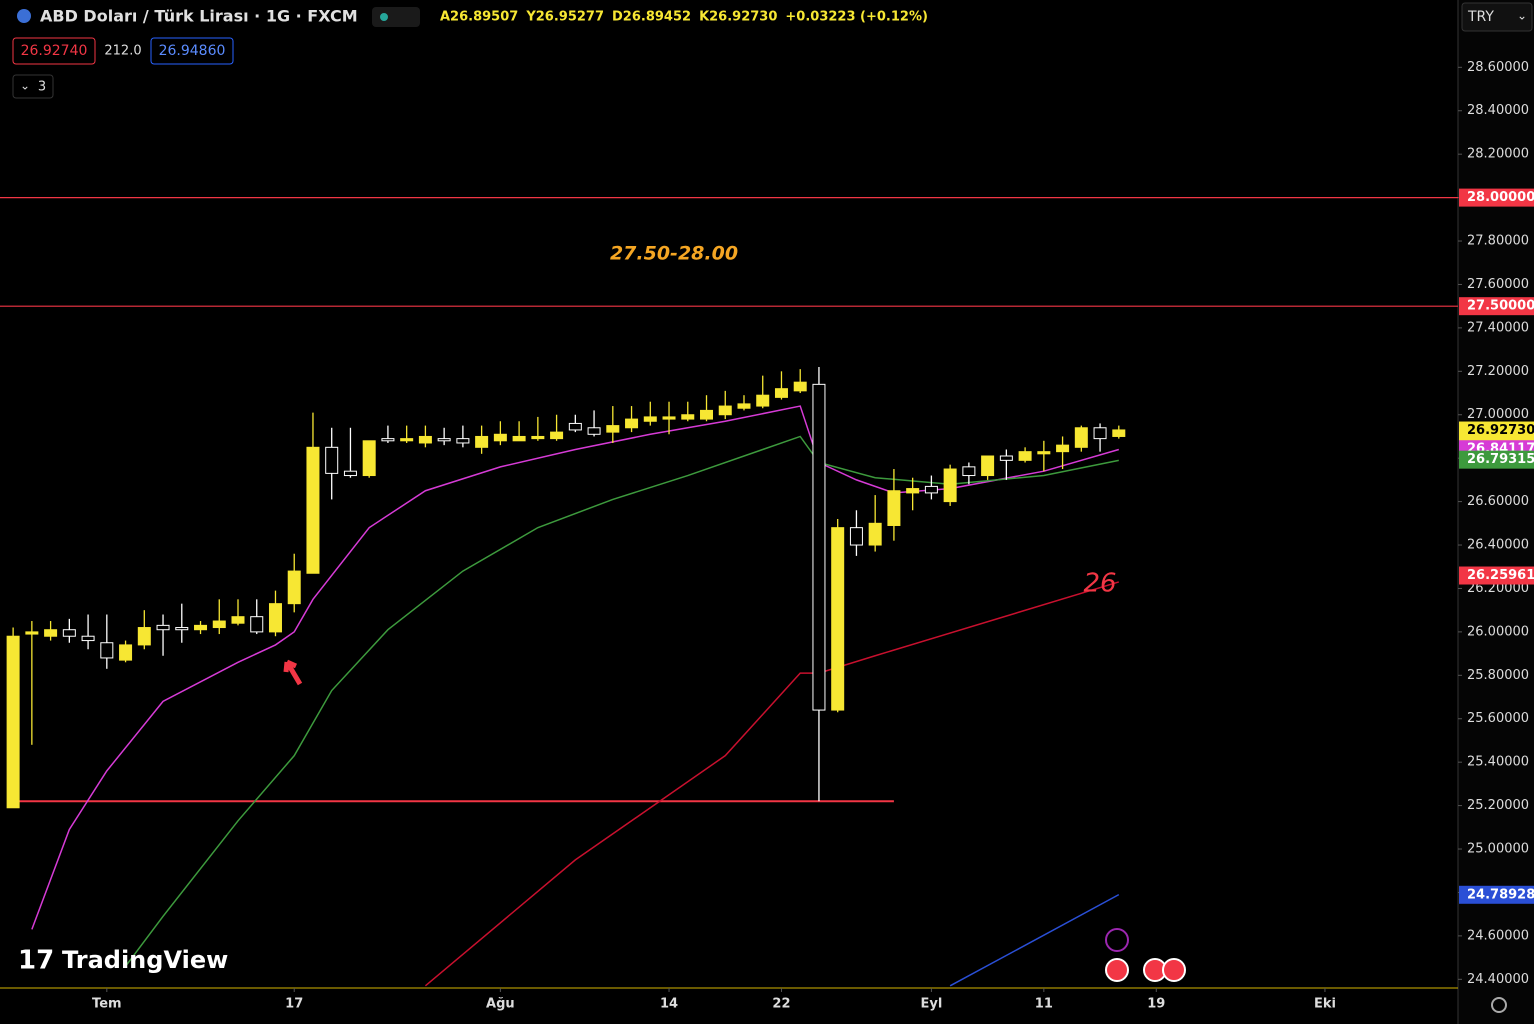  What do you see at coordinates (1500, 306) in the screenshot?
I see `price-tag-label: 27.50000` at bounding box center [1500, 306].